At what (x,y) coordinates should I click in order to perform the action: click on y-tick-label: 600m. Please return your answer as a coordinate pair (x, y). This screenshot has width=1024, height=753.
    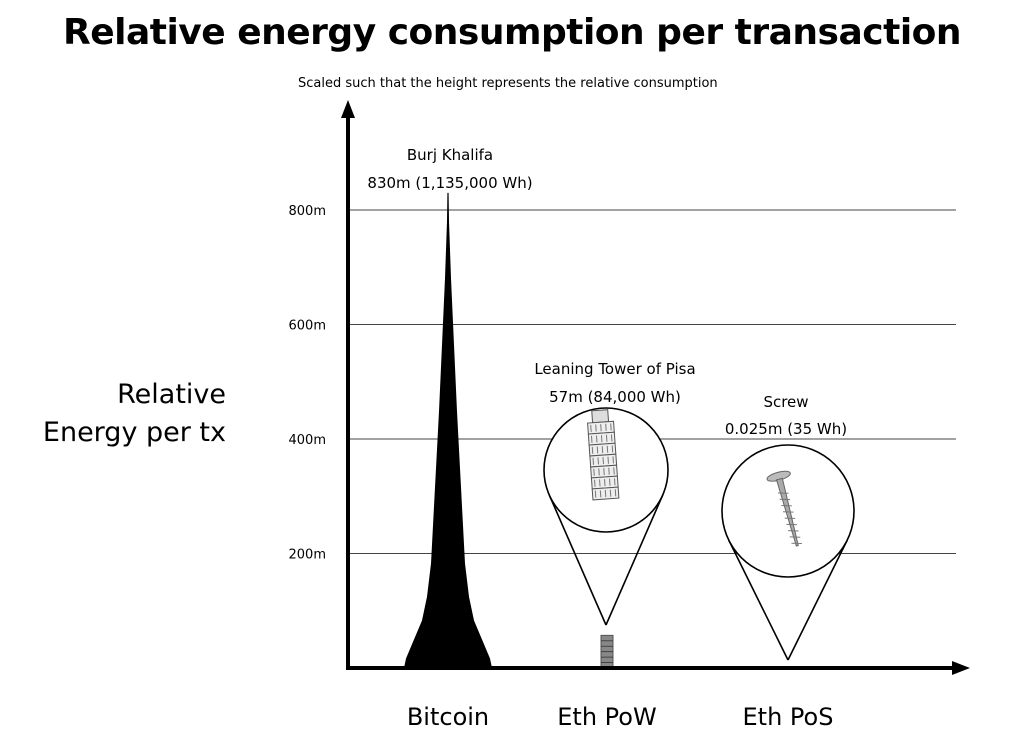
    Looking at the image, I should click on (307, 326).